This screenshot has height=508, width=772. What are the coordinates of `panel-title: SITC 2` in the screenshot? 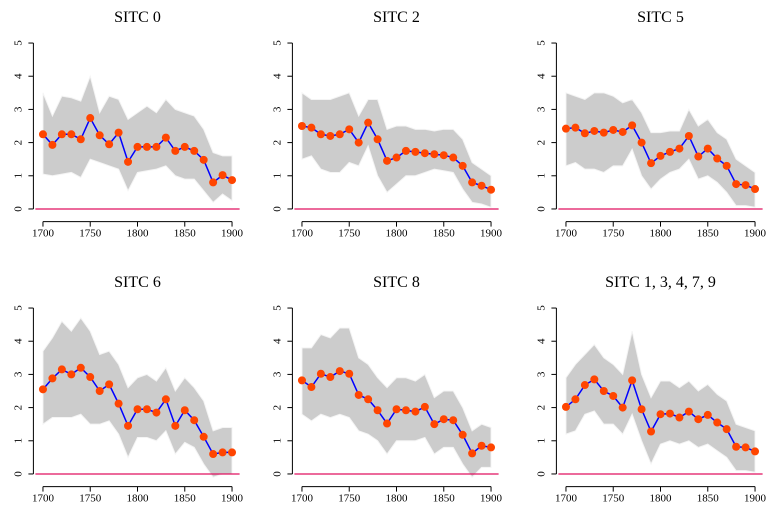 It's located at (396, 17).